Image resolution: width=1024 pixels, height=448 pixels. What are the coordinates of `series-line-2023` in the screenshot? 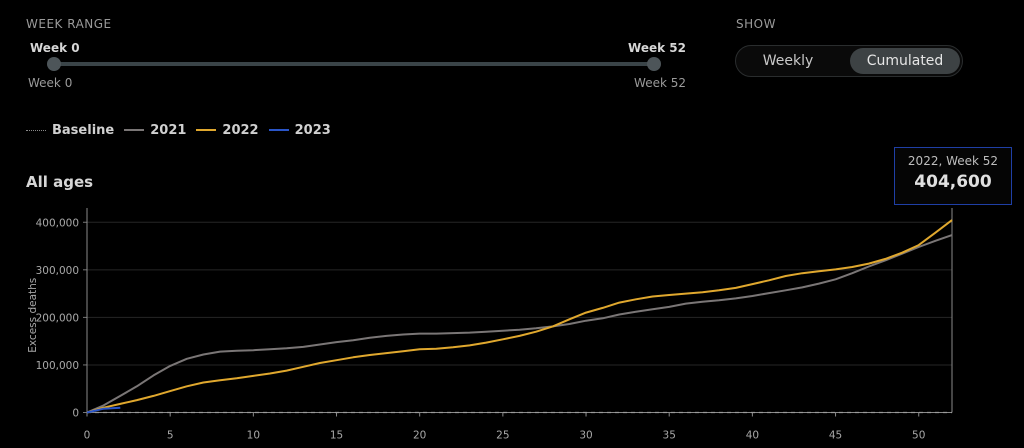 It's located at (103, 410).